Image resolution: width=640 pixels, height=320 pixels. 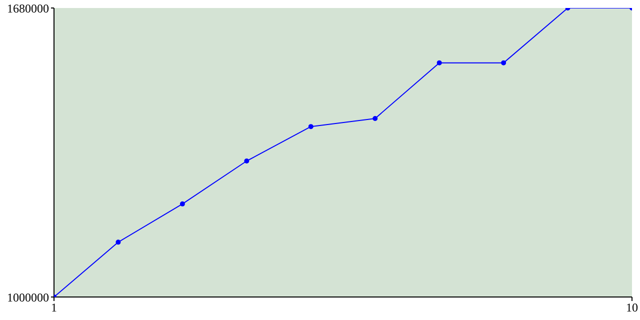 What do you see at coordinates (54, 307) in the screenshot?
I see `x-tick-label: 1` at bounding box center [54, 307].